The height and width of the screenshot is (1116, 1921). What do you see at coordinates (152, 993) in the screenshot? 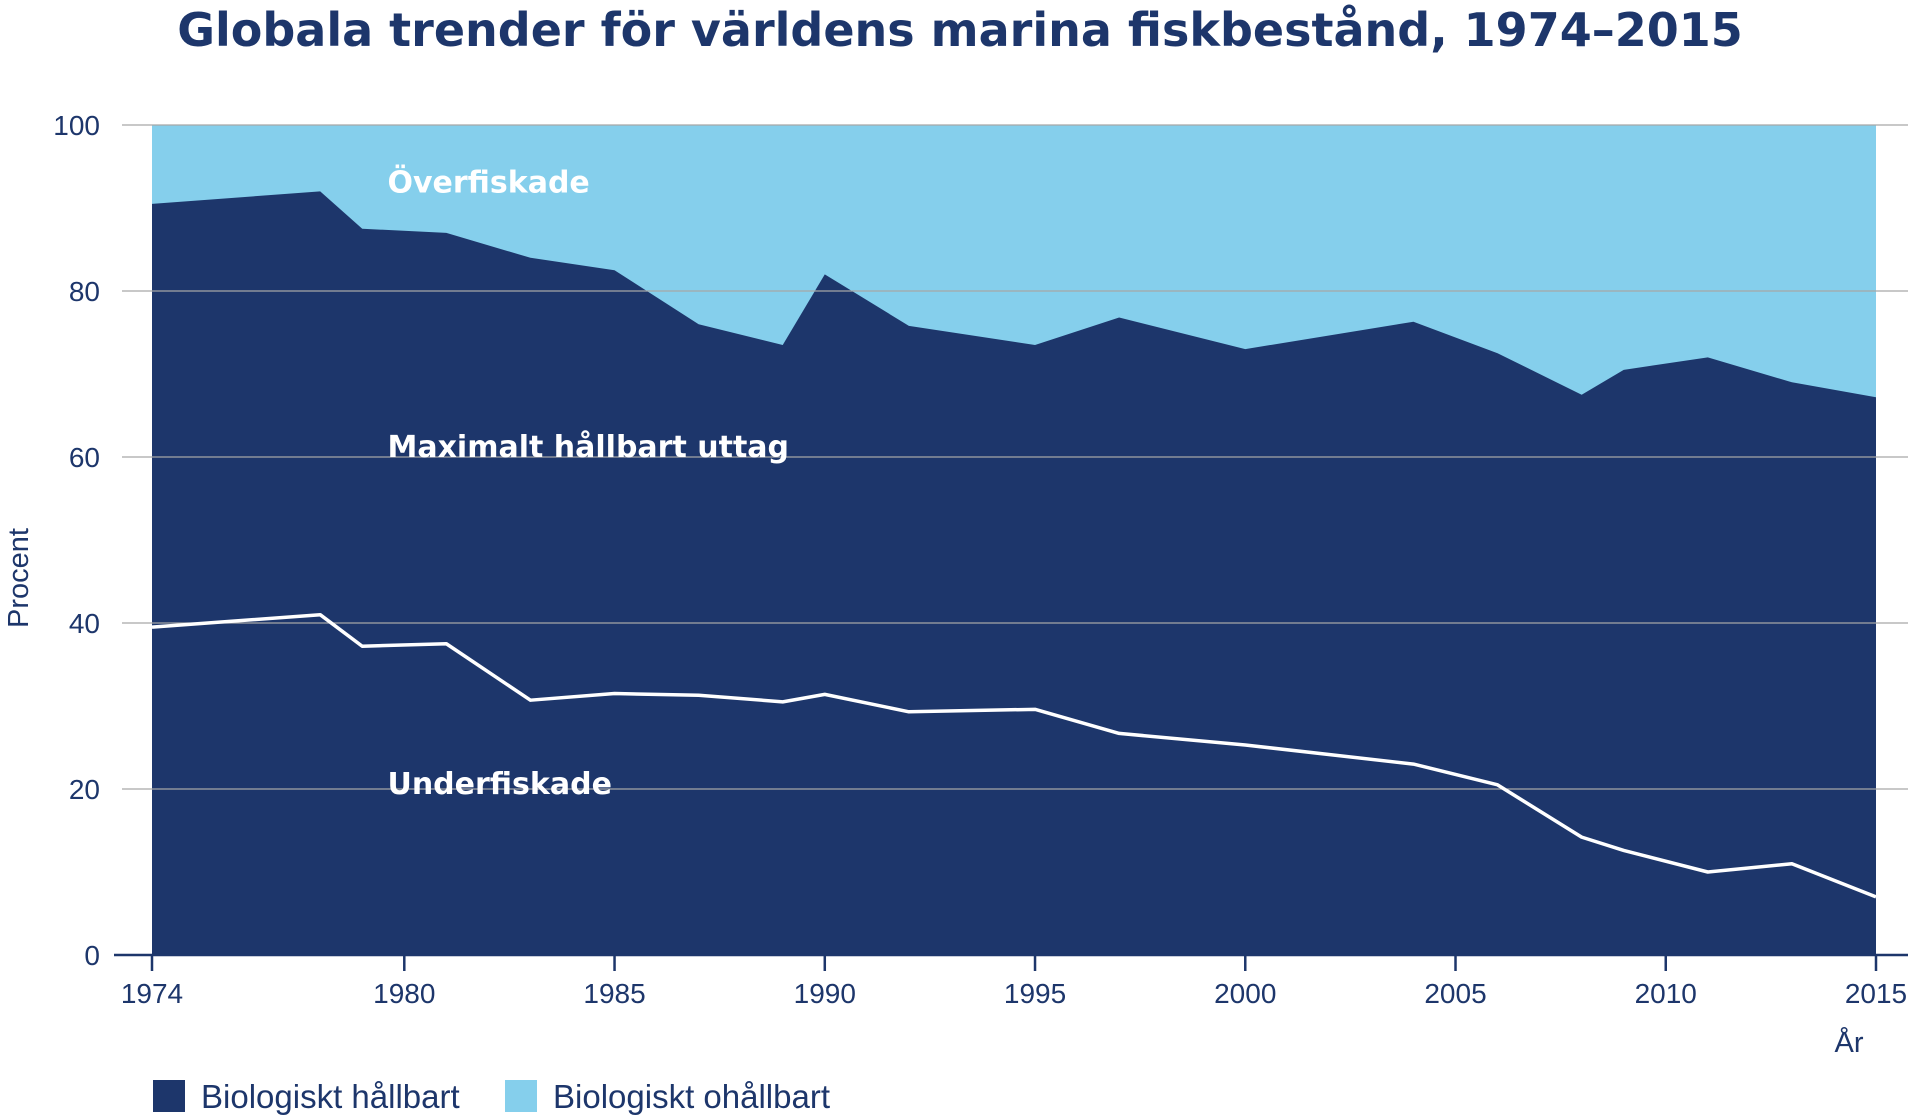
I see `x-tick-1974: 1974` at bounding box center [152, 993].